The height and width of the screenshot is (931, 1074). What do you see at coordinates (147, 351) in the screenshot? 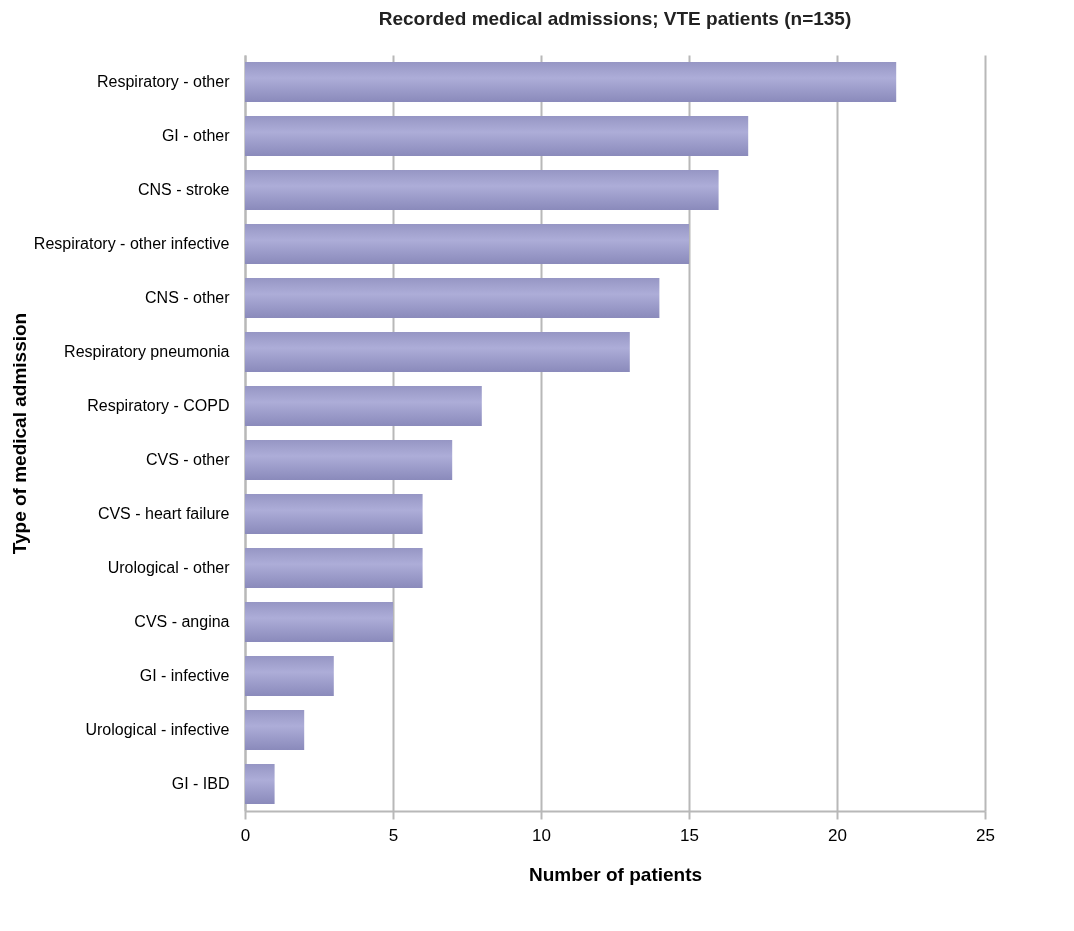
I see `y-tick-label: Respiratory pneumonia` at bounding box center [147, 351].